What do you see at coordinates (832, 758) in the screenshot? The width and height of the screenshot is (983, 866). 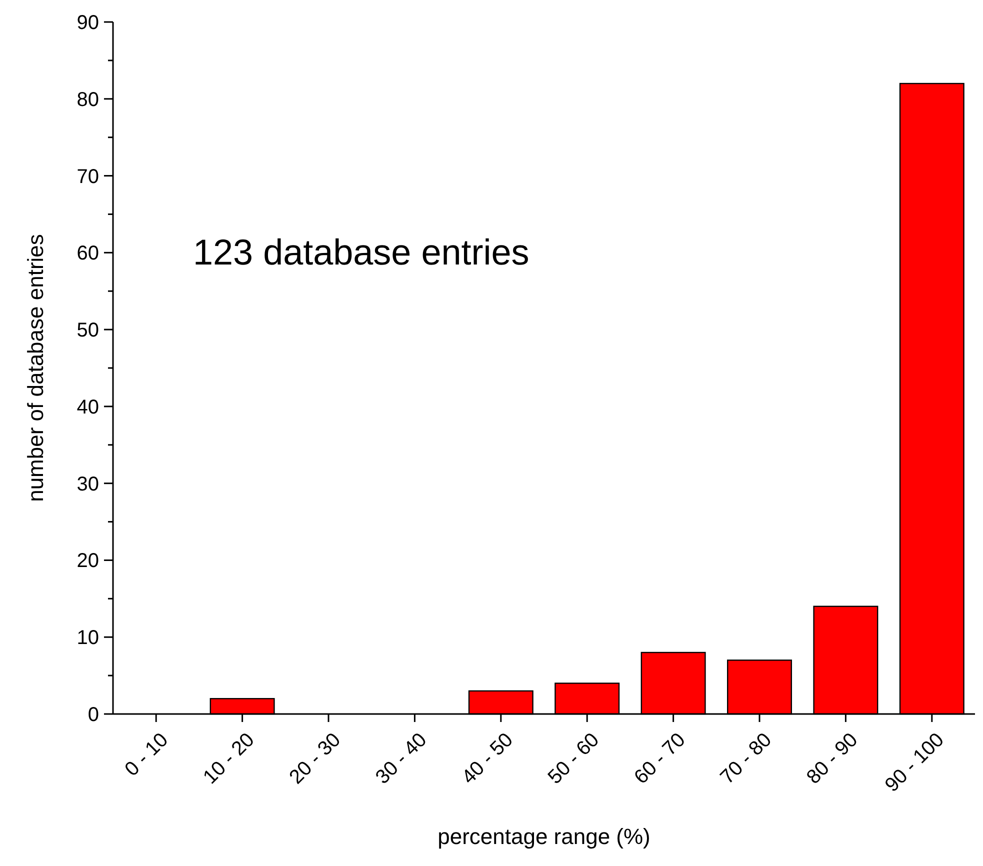 I see `x-tick-label: 80 - 90` at bounding box center [832, 758].